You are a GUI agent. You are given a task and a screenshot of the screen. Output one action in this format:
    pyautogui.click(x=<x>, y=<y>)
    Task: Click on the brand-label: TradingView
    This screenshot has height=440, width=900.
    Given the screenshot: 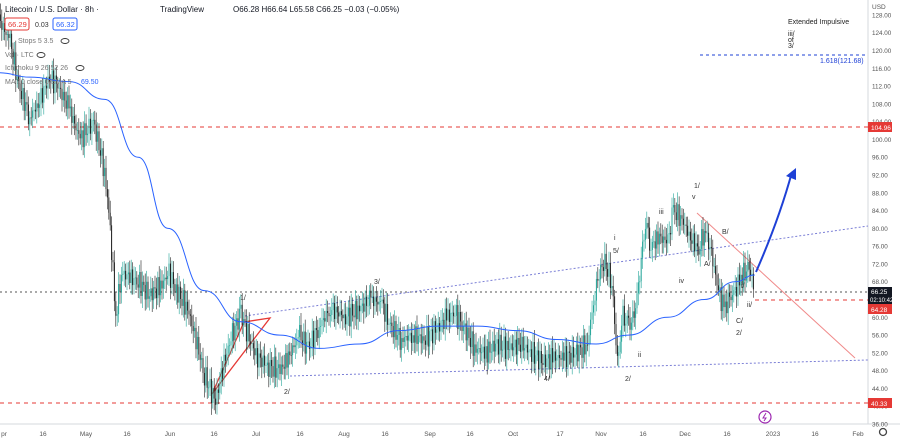 What is the action you would take?
    pyautogui.click(x=182, y=9)
    